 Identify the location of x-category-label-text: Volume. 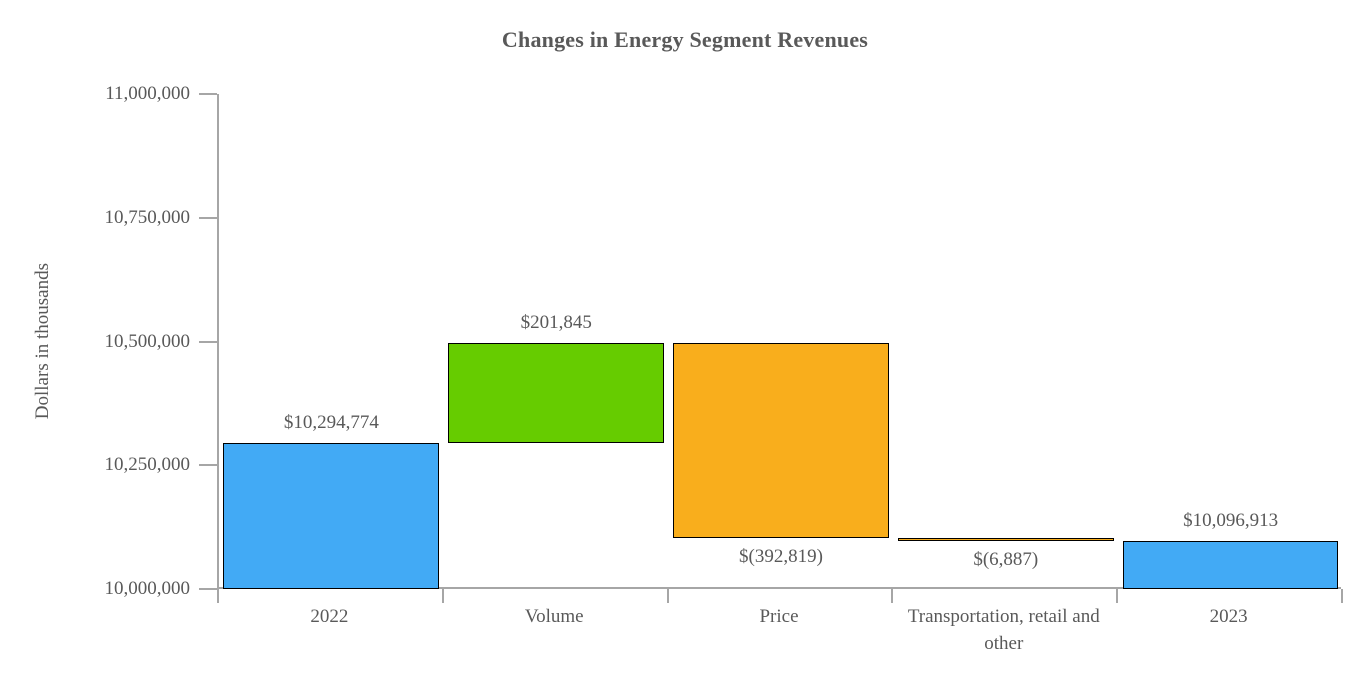
(554, 616).